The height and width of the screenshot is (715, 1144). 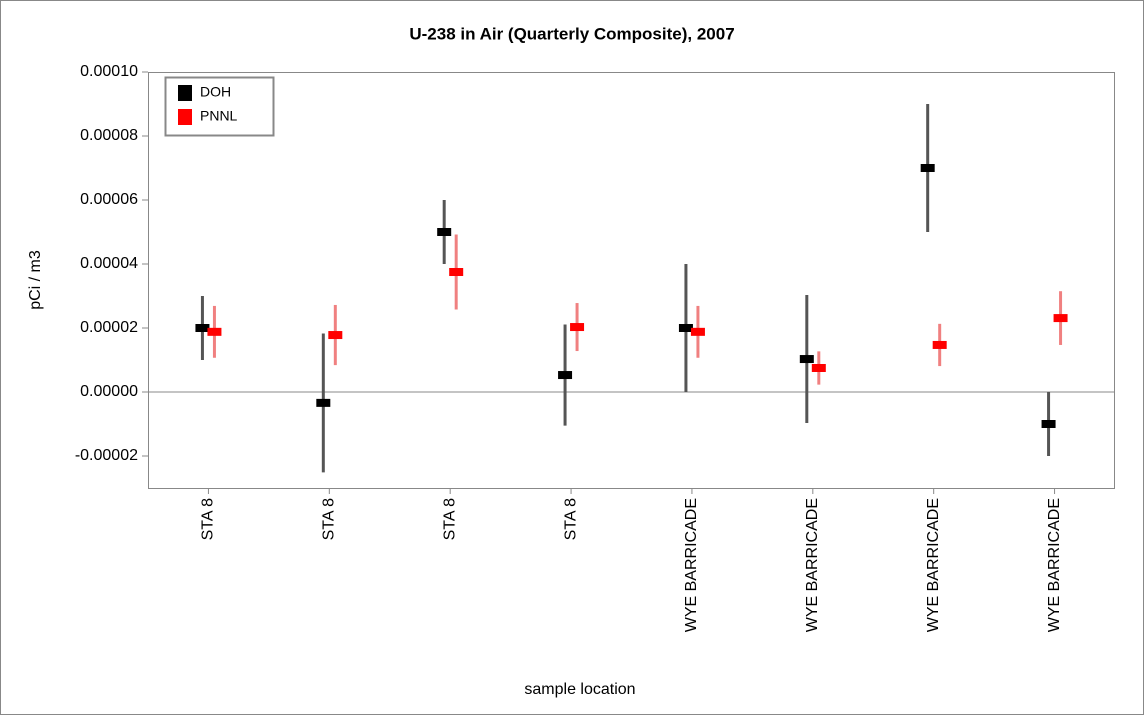 What do you see at coordinates (109, 263) in the screenshot?
I see `y-tick-label: 0.00004` at bounding box center [109, 263].